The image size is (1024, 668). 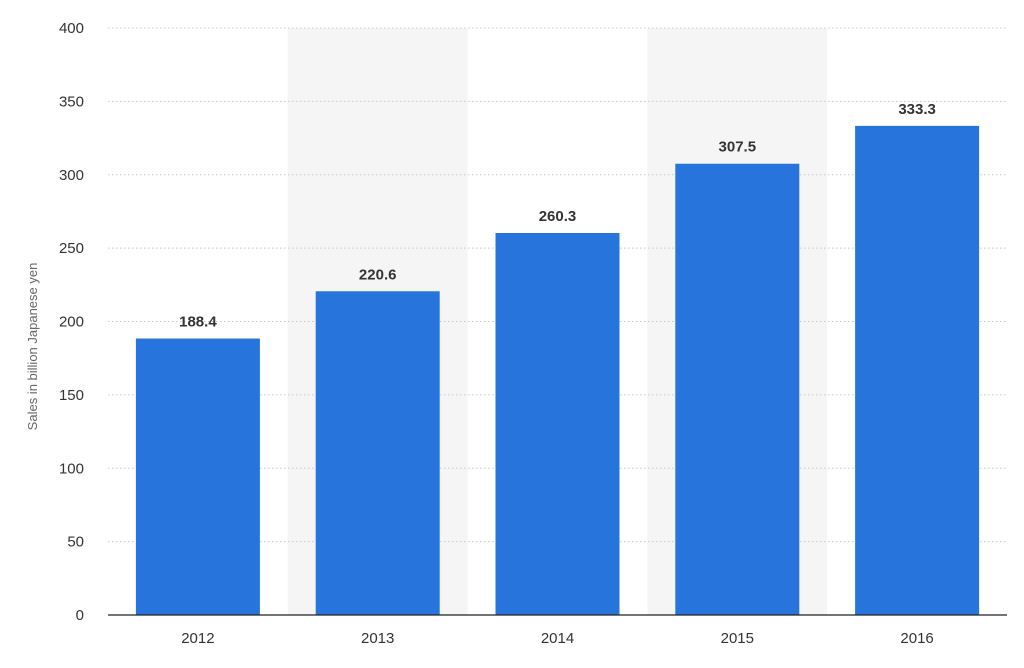 I want to click on y-axis-title: Sales in billion Japanese yen, so click(x=32, y=347).